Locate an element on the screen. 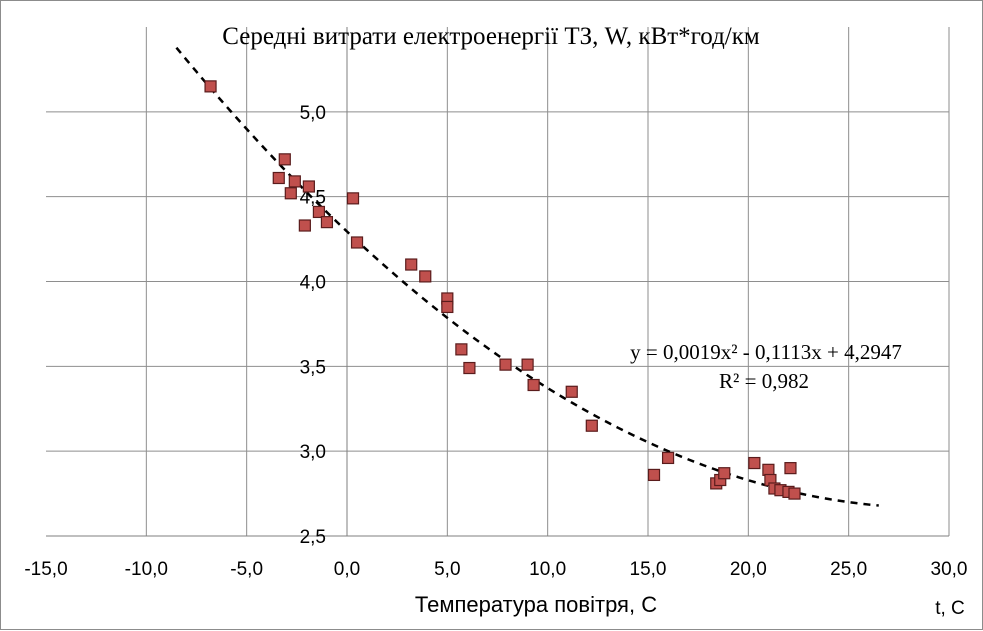 The image size is (983, 631). x-tick-label: -5,0 is located at coordinates (246, 569).